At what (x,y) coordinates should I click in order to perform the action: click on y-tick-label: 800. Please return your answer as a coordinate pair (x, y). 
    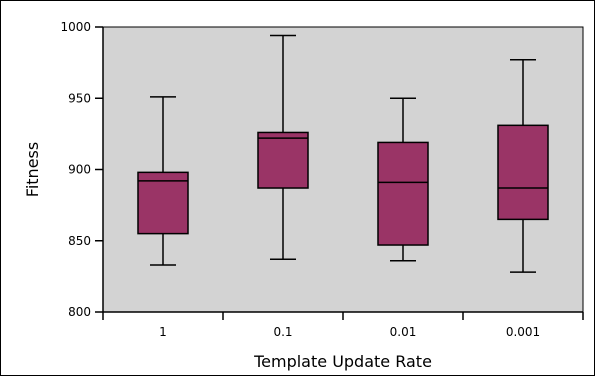
    Looking at the image, I should click on (79, 312).